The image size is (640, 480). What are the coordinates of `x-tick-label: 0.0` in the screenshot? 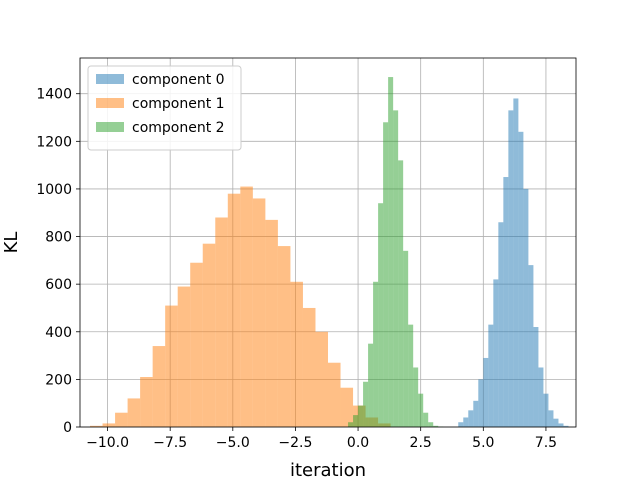 It's located at (358, 443).